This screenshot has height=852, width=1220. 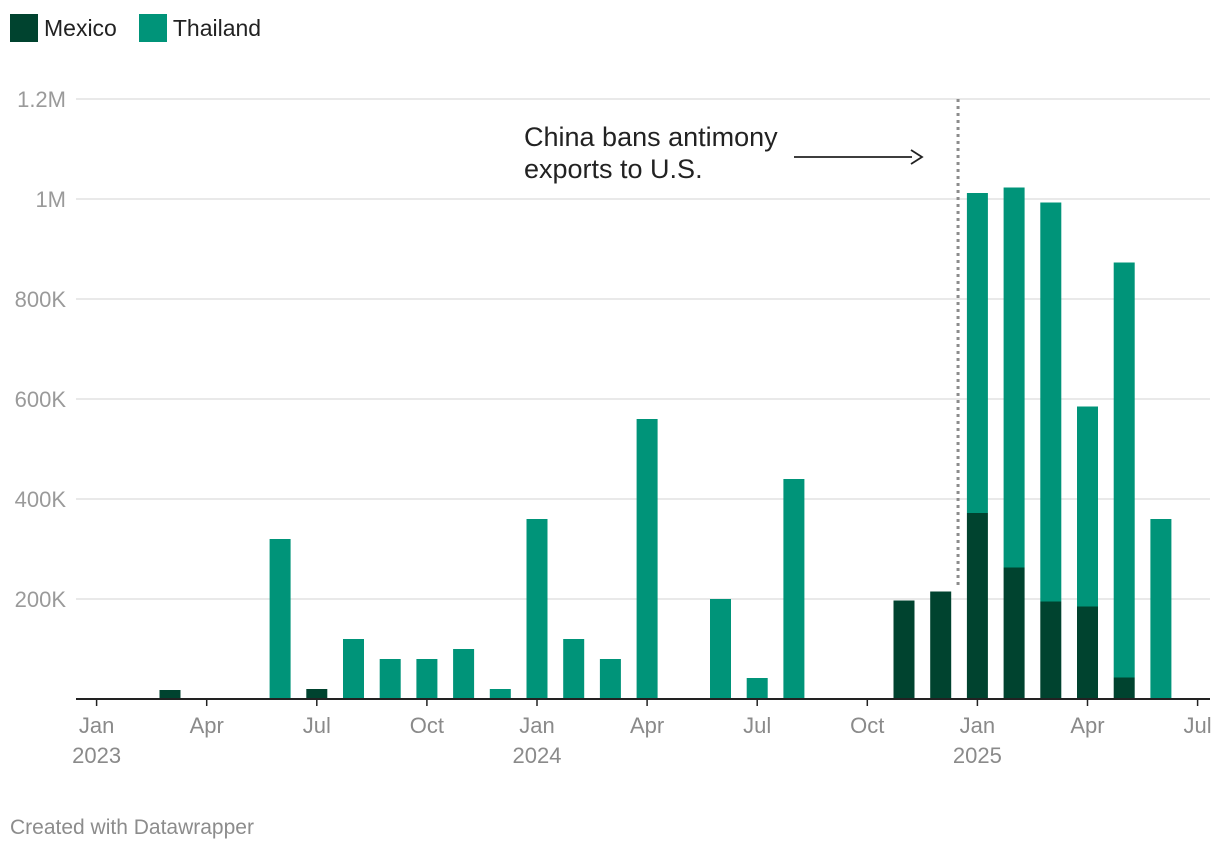 What do you see at coordinates (80, 27) in the screenshot?
I see `legend-label-mexico: Mexico` at bounding box center [80, 27].